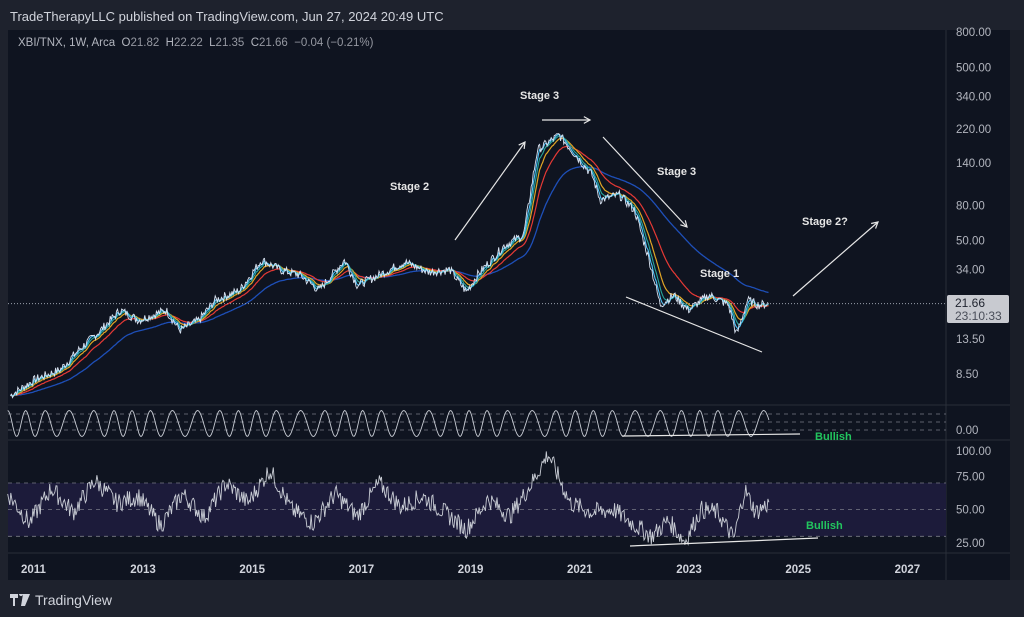 The image size is (1024, 617). Describe the element at coordinates (967, 375) in the screenshot. I see `price-axis-tick: 8.50` at that location.